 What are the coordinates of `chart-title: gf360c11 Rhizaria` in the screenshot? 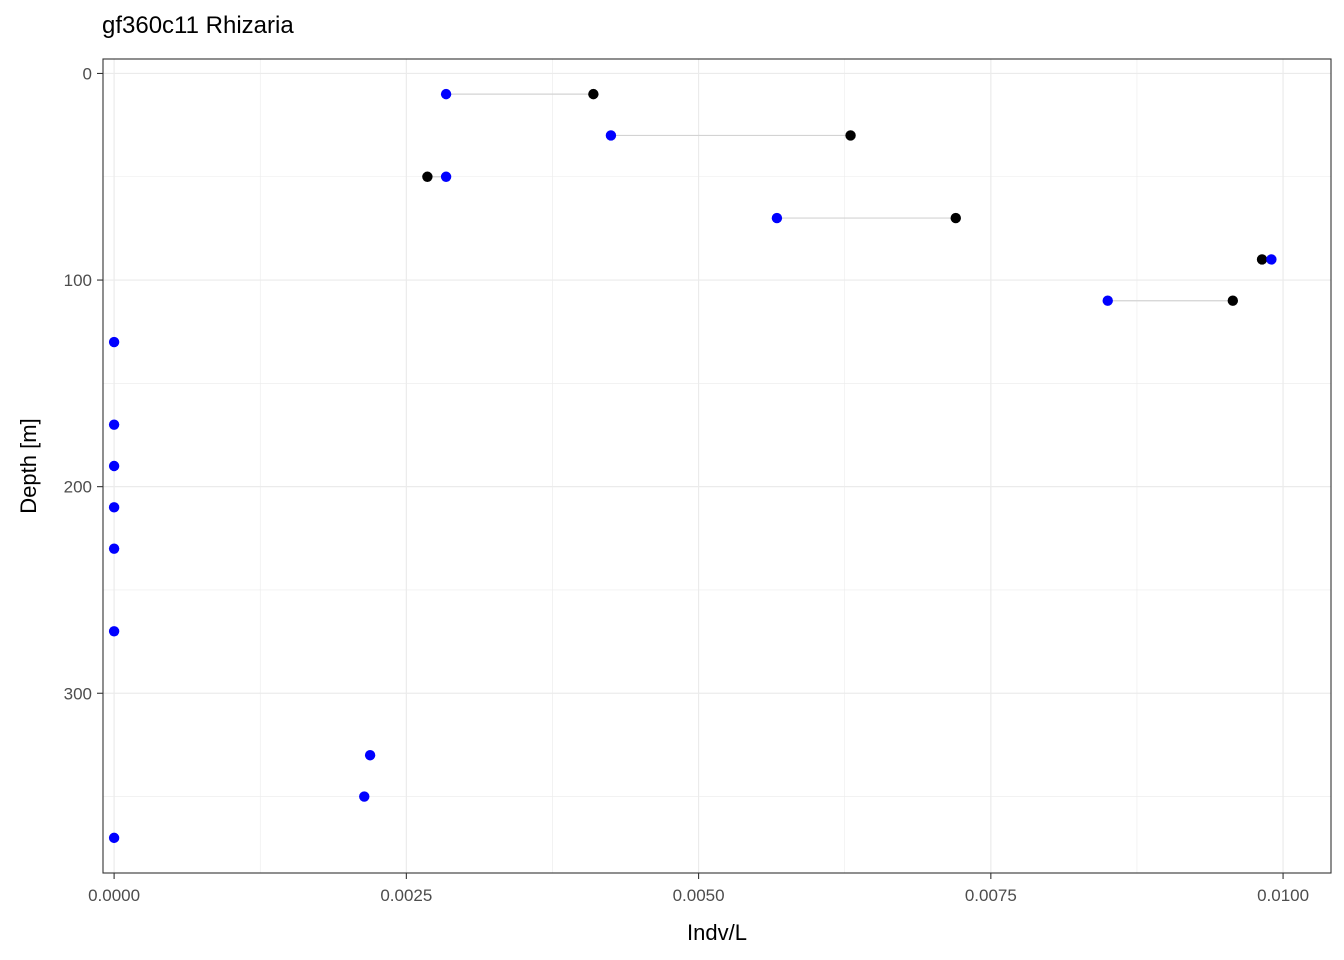 It's located at (198, 25).